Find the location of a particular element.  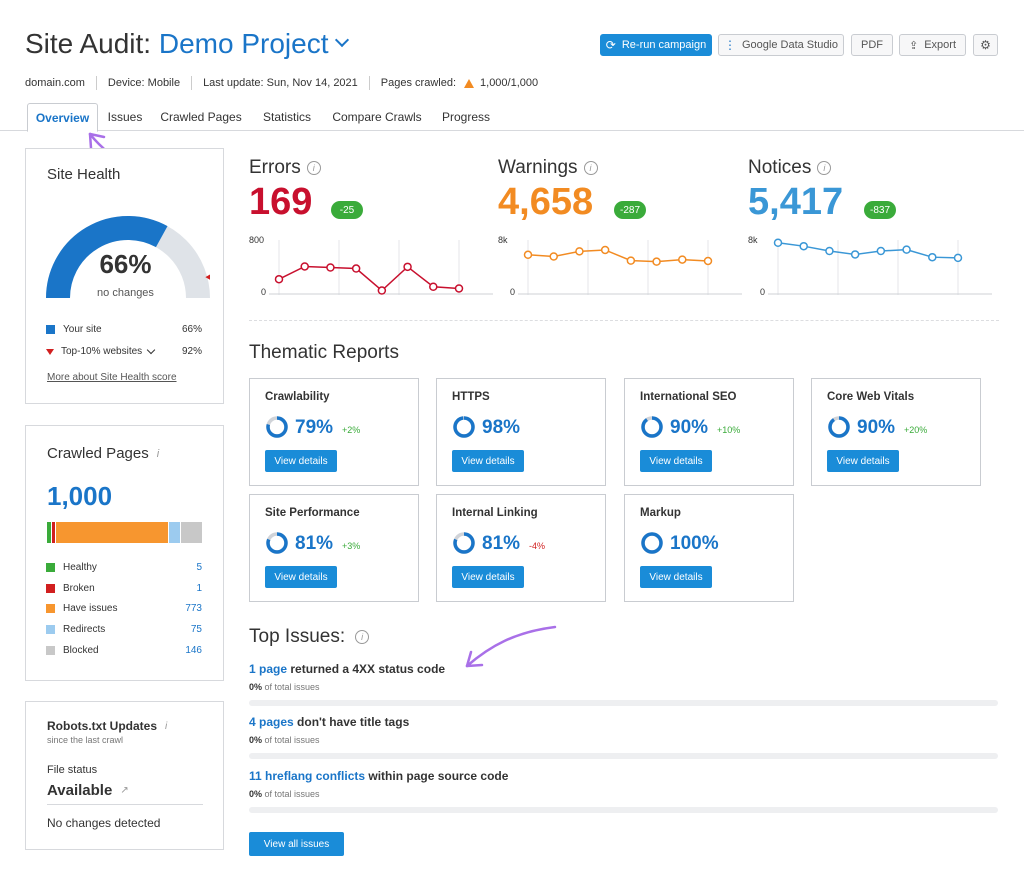

site-health-gauge is located at coordinates (128, 257).